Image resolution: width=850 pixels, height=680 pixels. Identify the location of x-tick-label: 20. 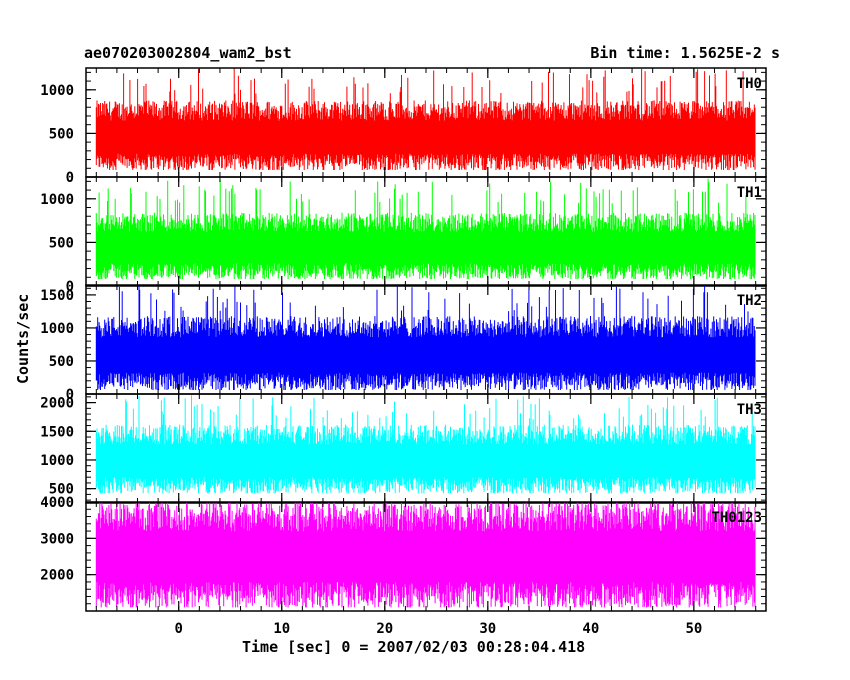
(384, 629).